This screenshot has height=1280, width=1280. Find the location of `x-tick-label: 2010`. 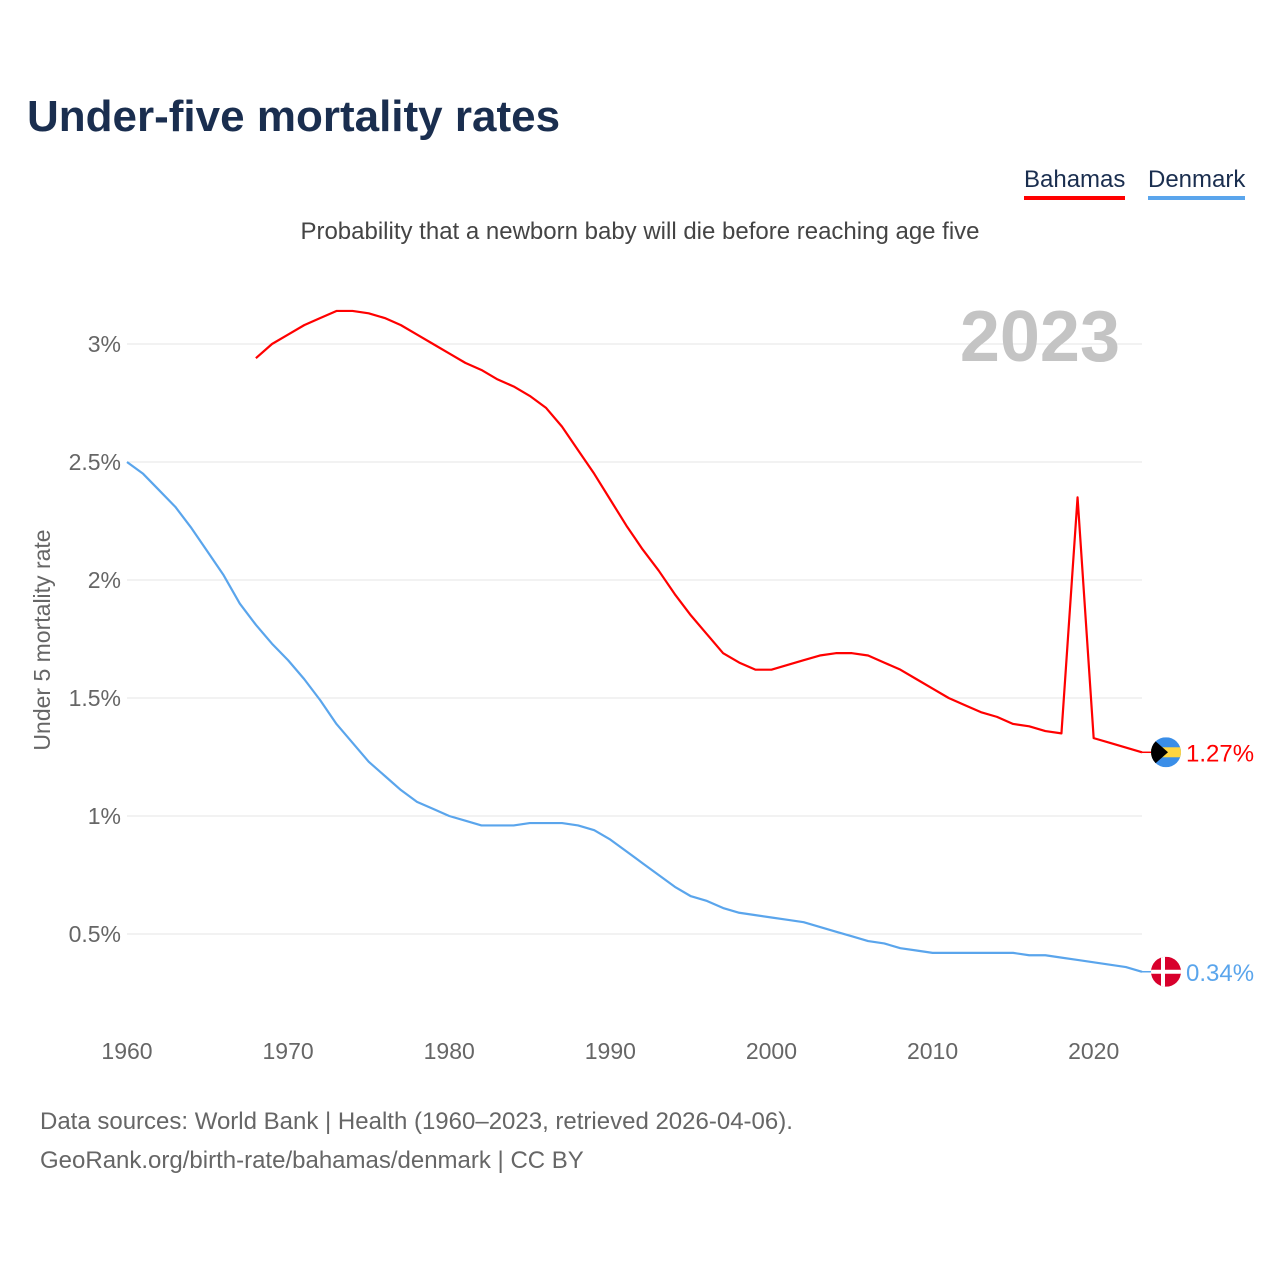

x-tick-label: 2010 is located at coordinates (932, 1051).